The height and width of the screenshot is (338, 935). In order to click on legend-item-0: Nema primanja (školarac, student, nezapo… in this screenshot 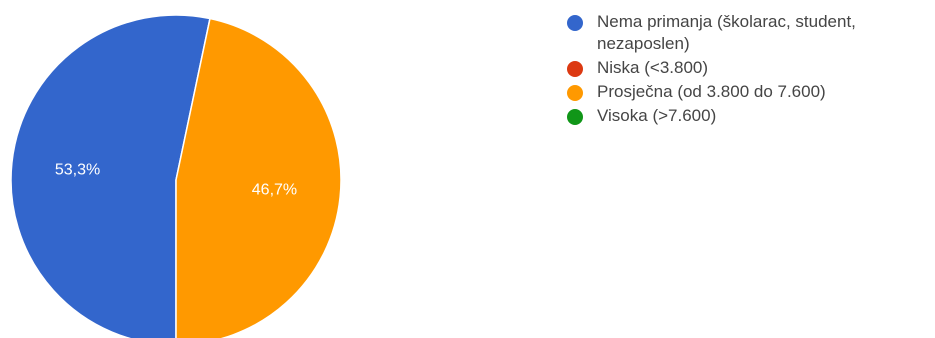, I will do `click(747, 33)`.